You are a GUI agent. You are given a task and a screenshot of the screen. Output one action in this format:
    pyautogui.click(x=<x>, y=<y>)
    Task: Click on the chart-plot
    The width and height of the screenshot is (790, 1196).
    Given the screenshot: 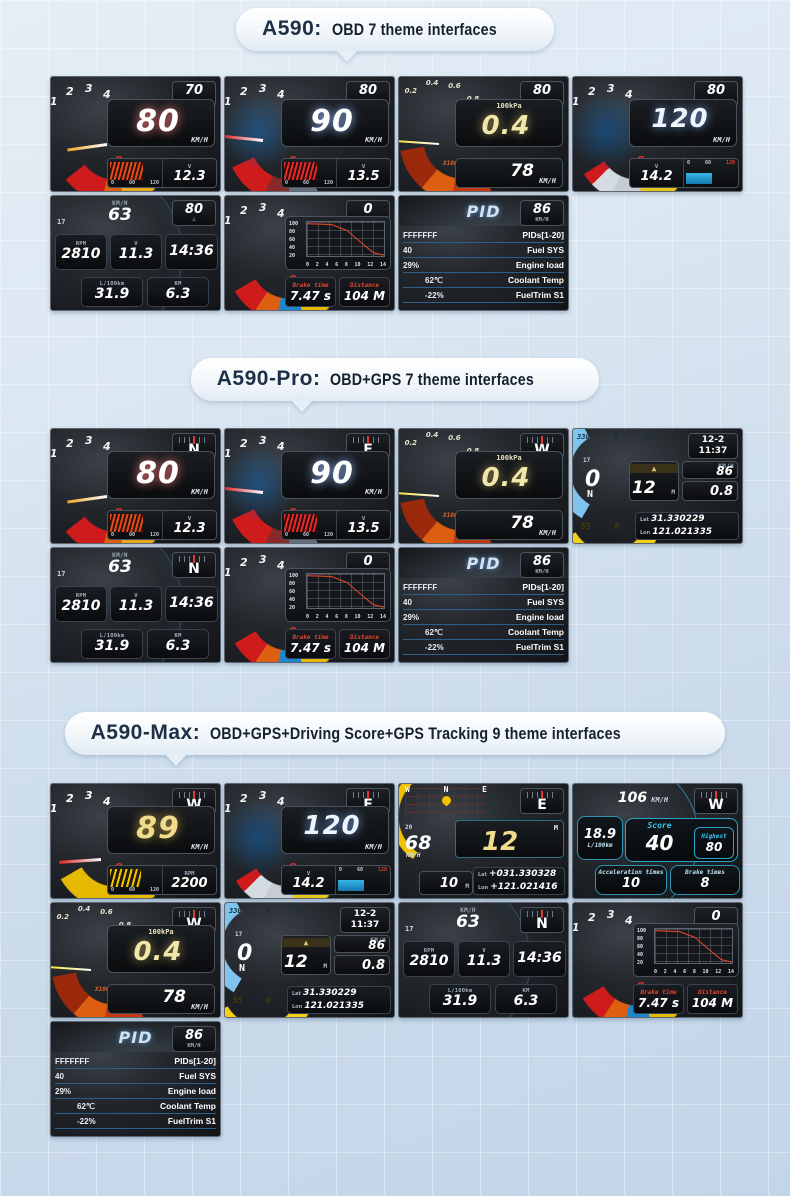 What is the action you would take?
    pyautogui.click(x=345, y=591)
    